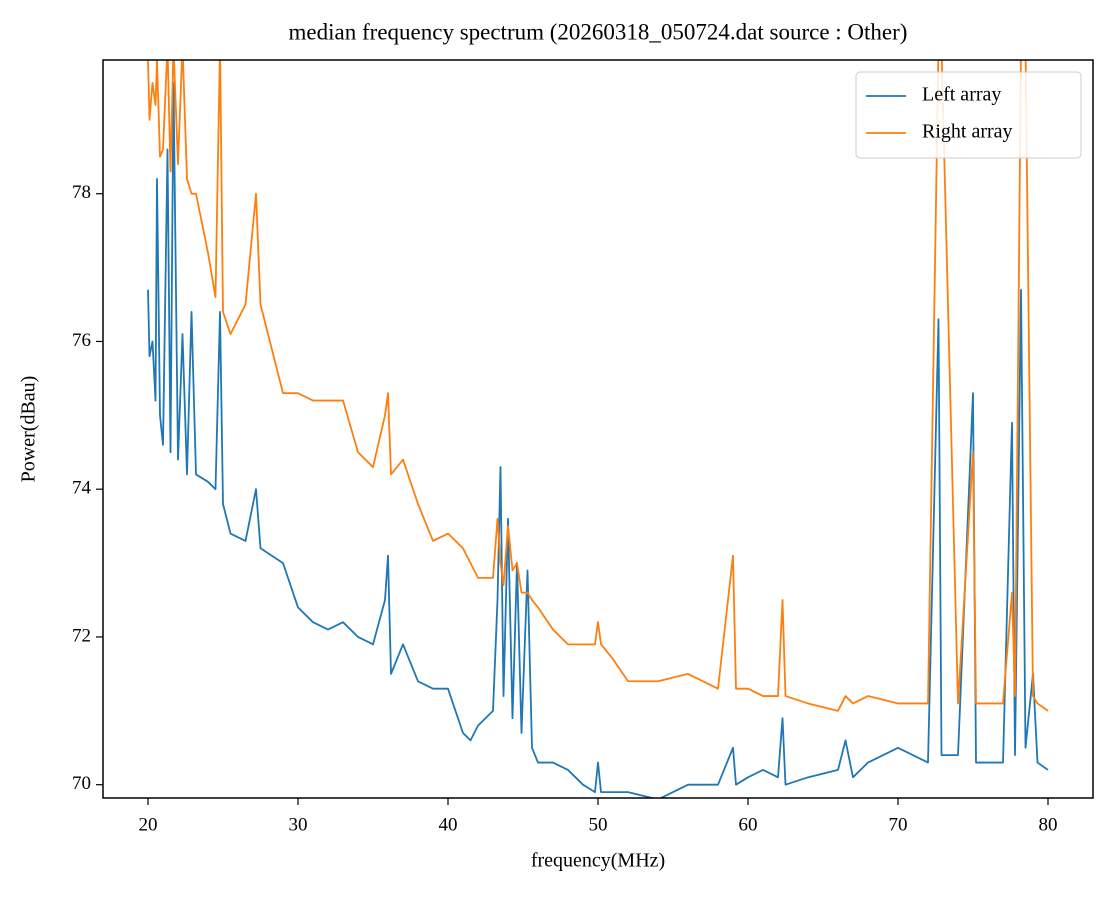  Describe the element at coordinates (748, 824) in the screenshot. I see `x-tick-label: 60` at that location.